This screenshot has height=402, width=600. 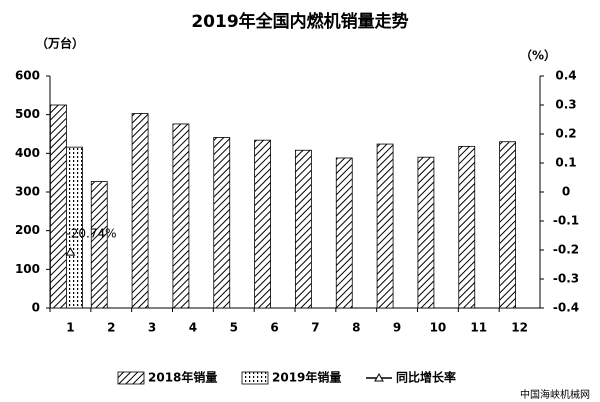 I want to click on y2-tick-label: 0, so click(x=566, y=192).